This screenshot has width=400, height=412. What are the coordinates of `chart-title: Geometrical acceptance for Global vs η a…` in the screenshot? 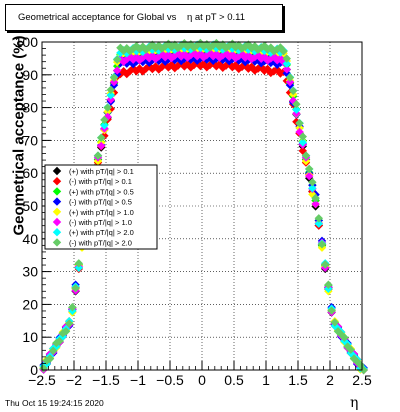 It's located at (131, 17).